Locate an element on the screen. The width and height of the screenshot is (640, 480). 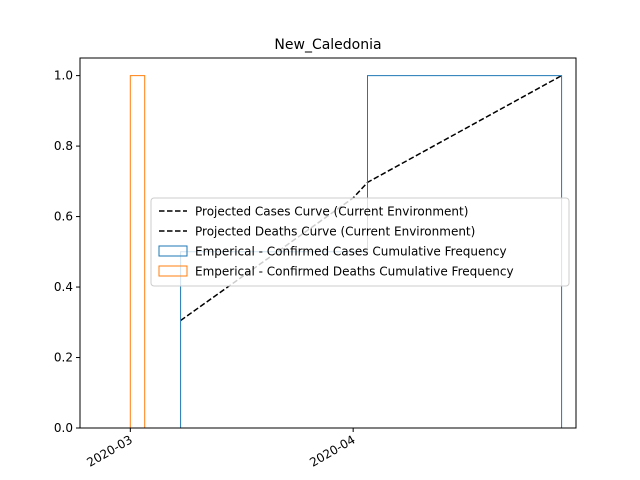
y-tick-label: 0.8 is located at coordinates (63, 146).